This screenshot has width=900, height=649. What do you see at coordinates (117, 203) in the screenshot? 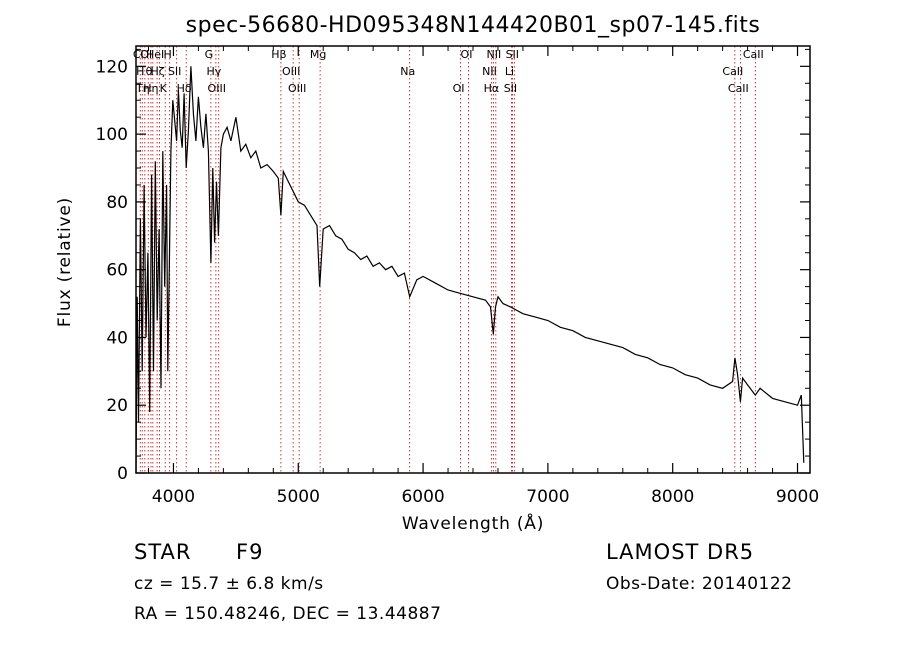
I see `y-tick-label: 80` at bounding box center [117, 203].